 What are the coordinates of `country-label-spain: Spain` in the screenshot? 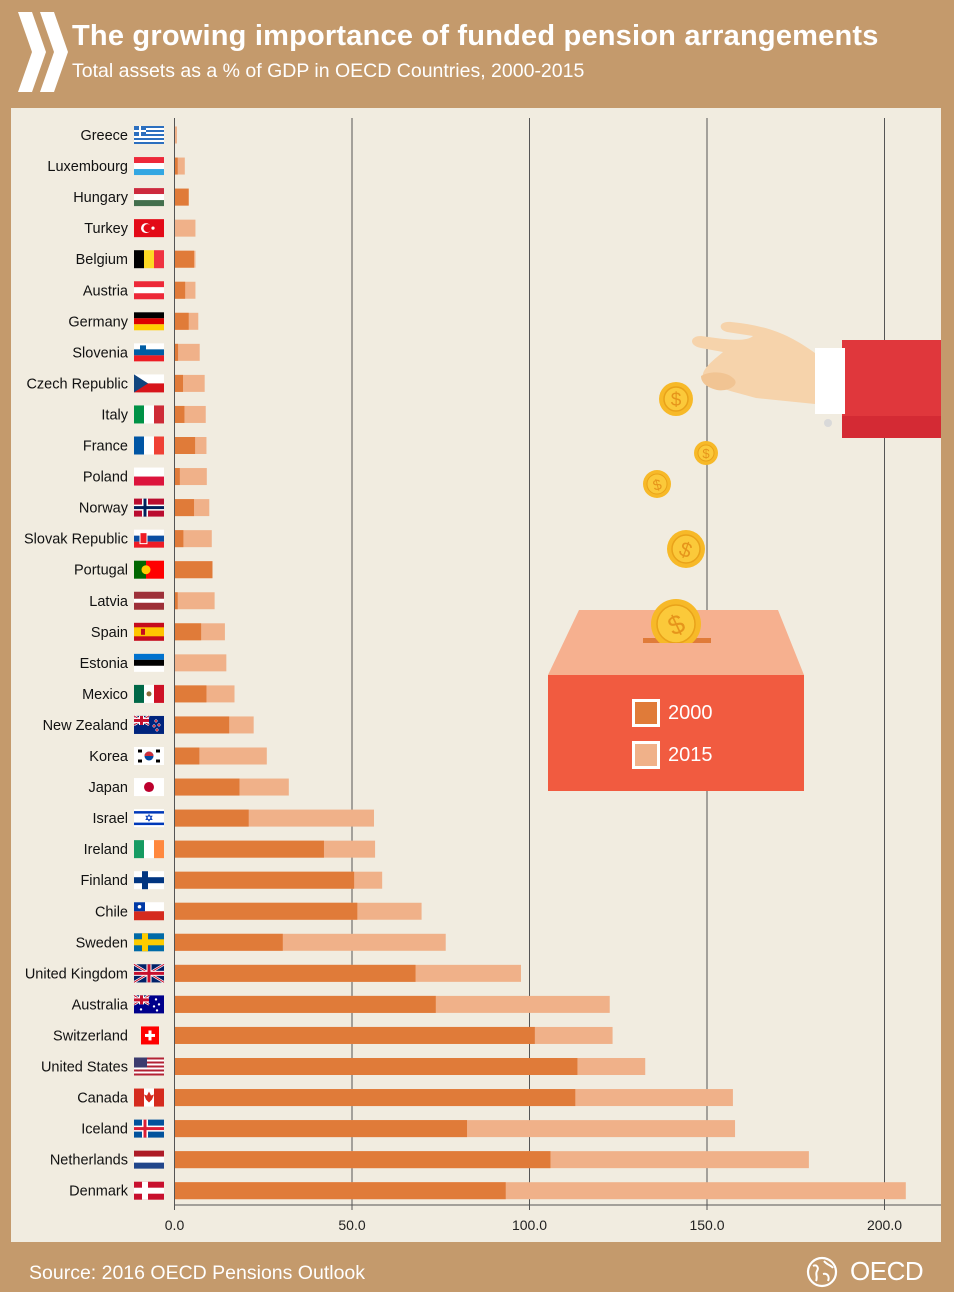 It's located at (109, 633).